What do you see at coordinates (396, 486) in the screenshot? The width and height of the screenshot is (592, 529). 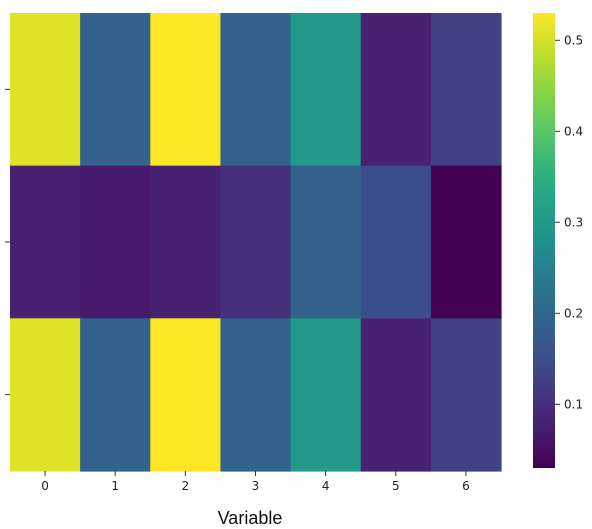 I see `x-tick-label: 5` at bounding box center [396, 486].